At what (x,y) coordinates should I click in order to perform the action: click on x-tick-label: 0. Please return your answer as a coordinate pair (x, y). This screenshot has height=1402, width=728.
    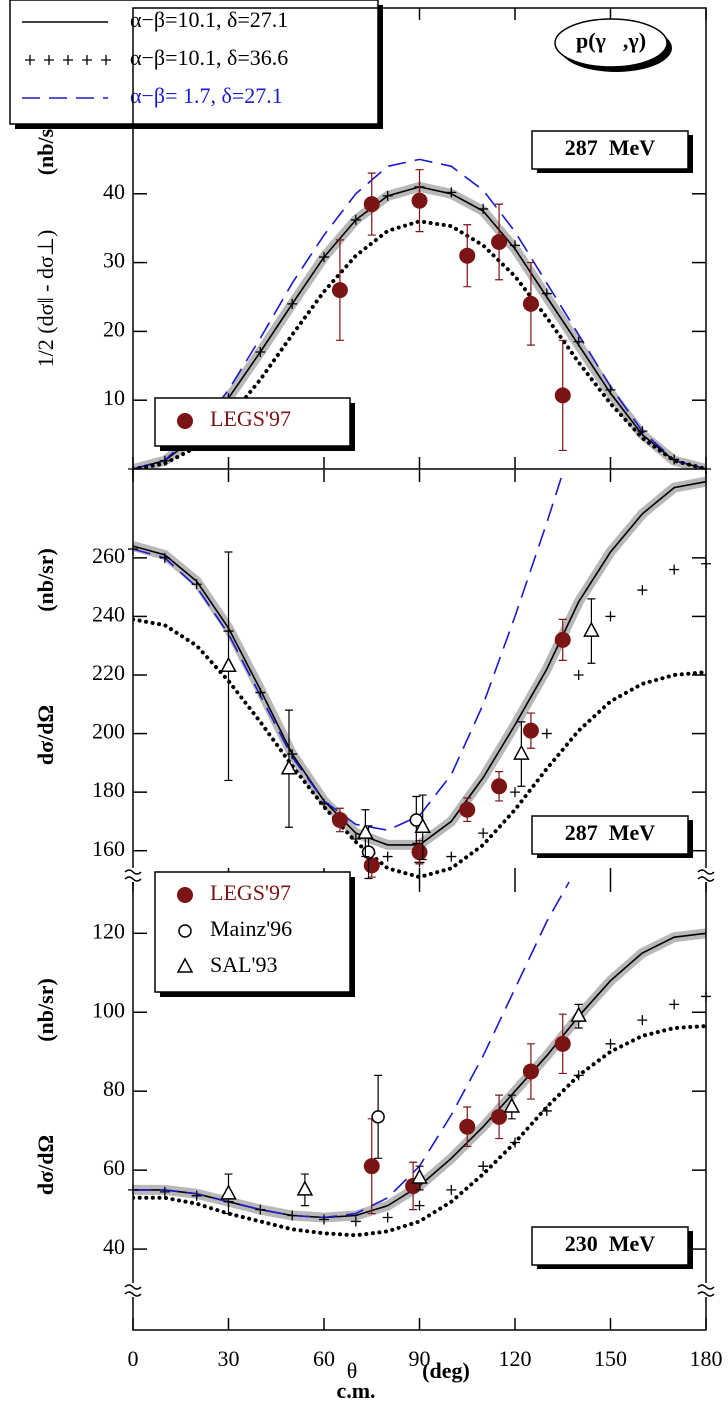
    Looking at the image, I should click on (133, 1358).